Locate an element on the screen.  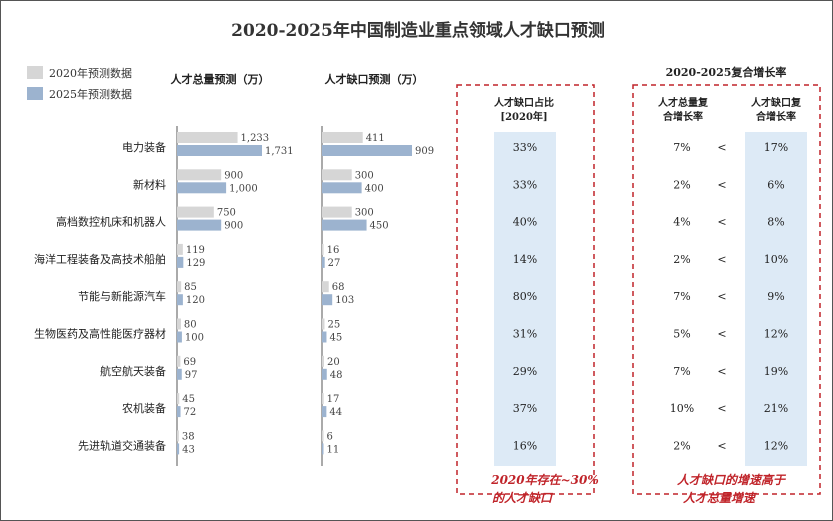
ratio-highlight is located at coordinates (525, 299).